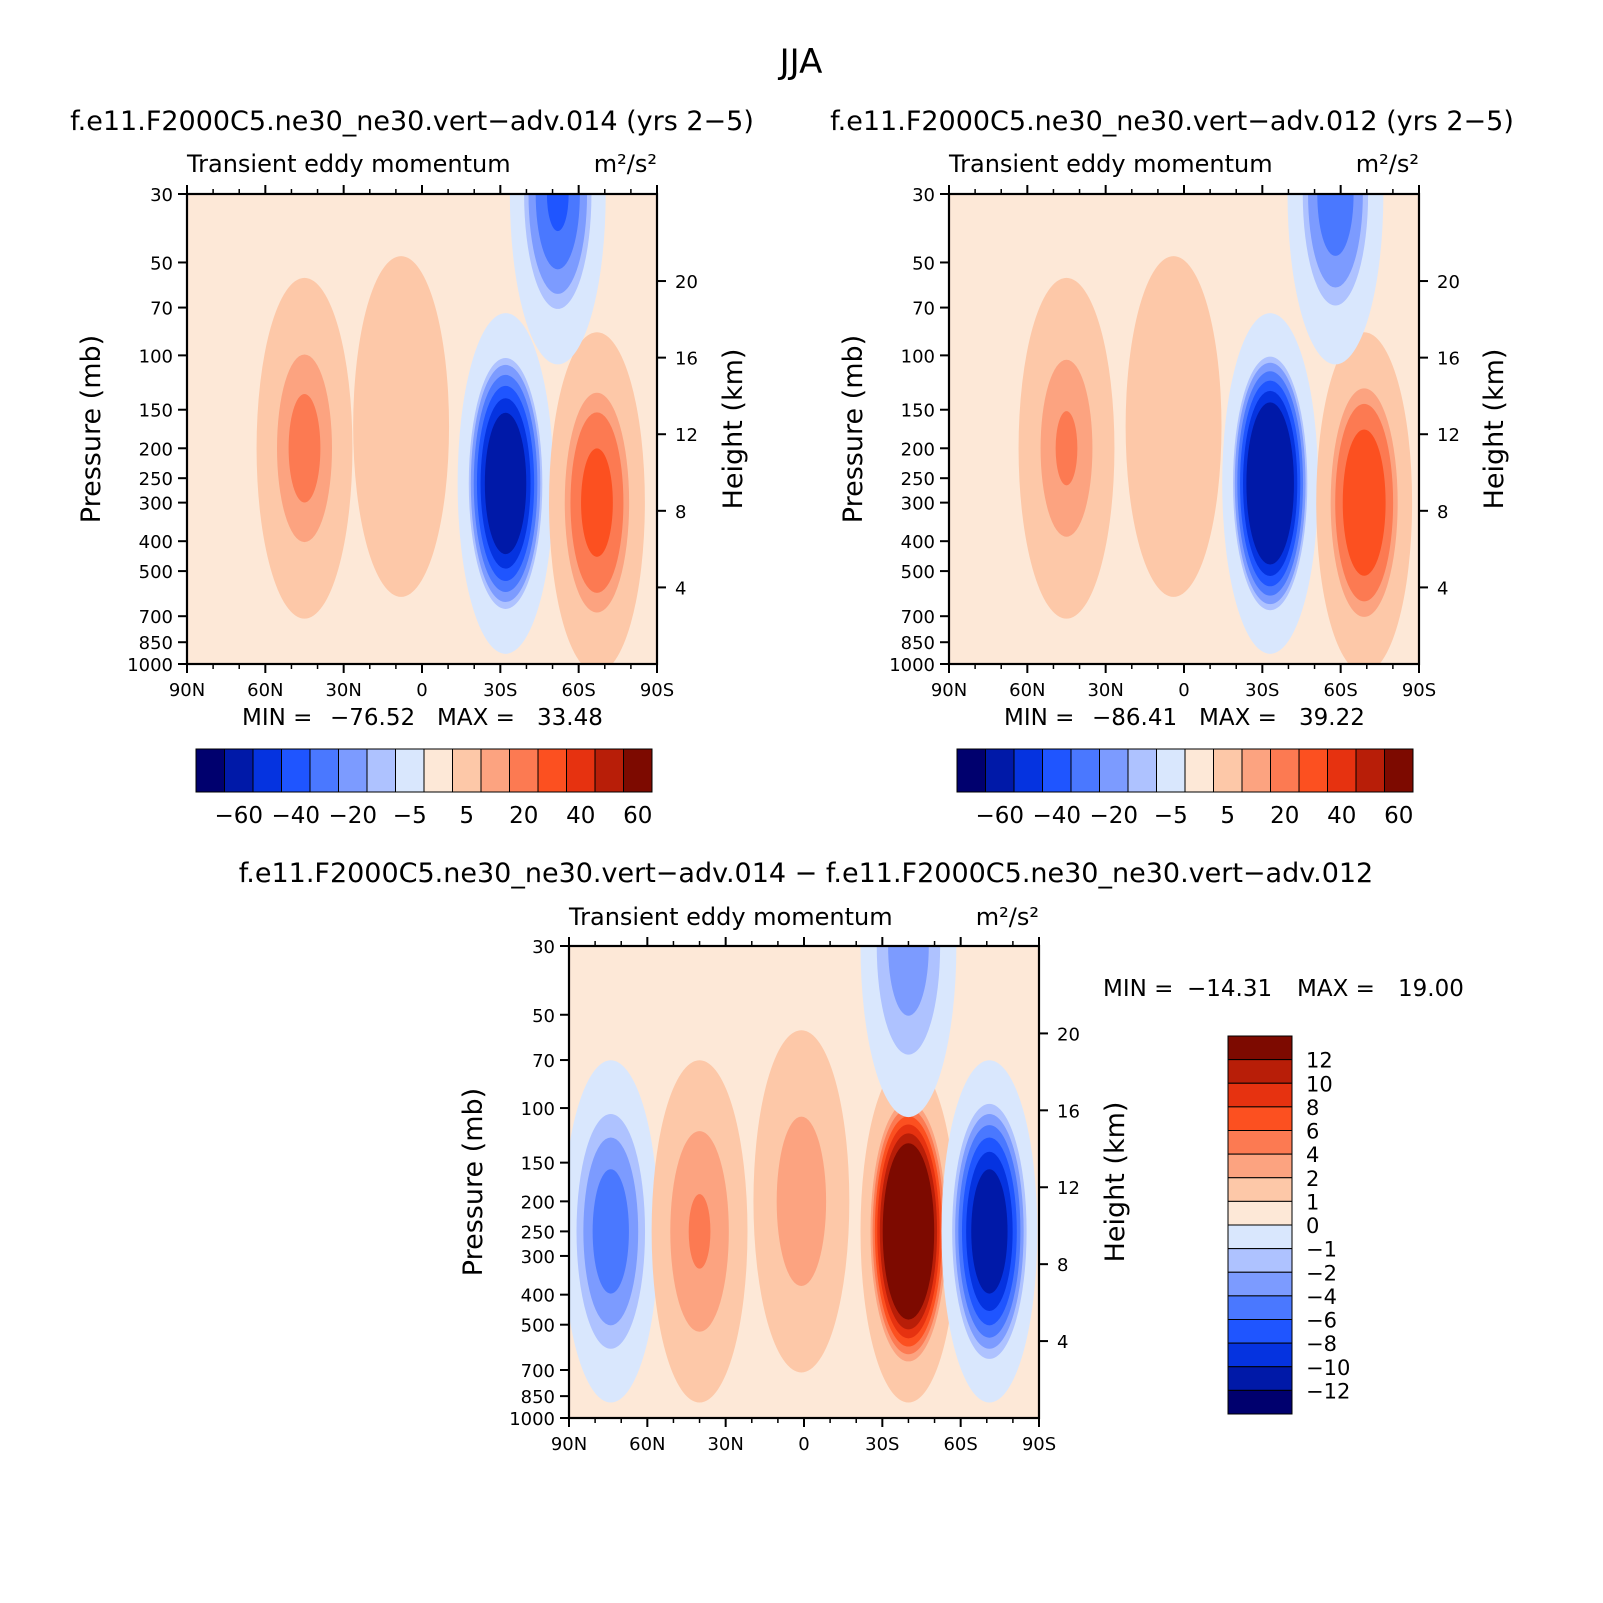 The width and height of the screenshot is (1603, 1603). I want to click on max-value: 19.00, so click(1431, 989).